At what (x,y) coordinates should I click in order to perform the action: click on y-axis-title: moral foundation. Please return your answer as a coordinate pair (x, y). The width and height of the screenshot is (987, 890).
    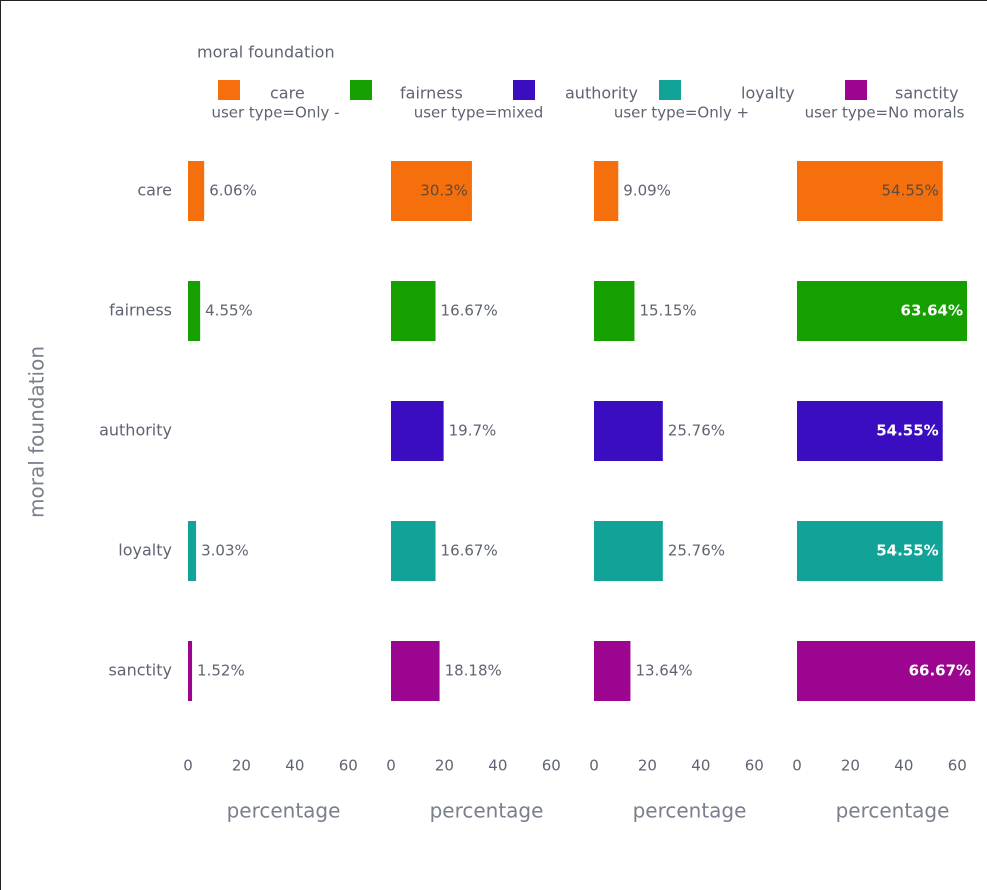
    Looking at the image, I should click on (37, 432).